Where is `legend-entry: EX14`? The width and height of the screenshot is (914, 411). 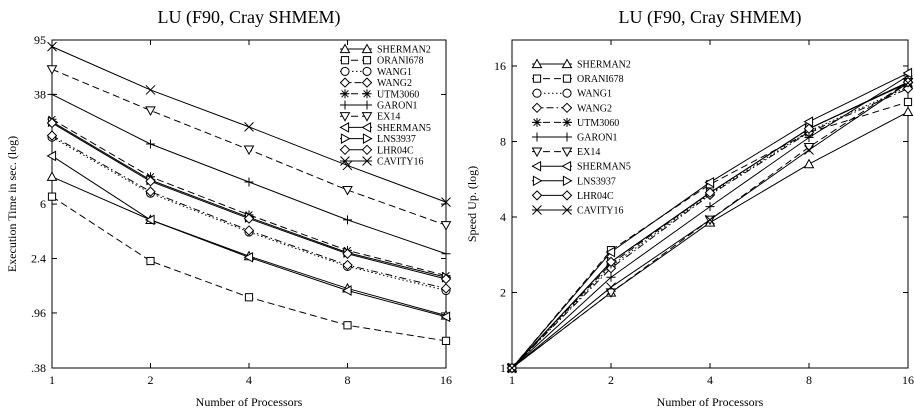
legend-entry: EX14 is located at coordinates (388, 117).